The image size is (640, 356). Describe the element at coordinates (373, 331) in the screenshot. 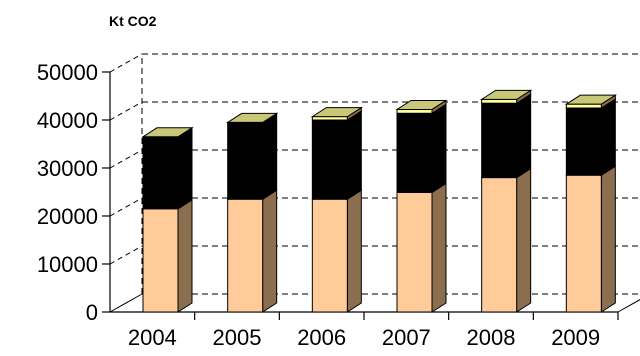

I see `x-axis-ticks: 2004 2005 2006 2007 2008 2009` at that location.